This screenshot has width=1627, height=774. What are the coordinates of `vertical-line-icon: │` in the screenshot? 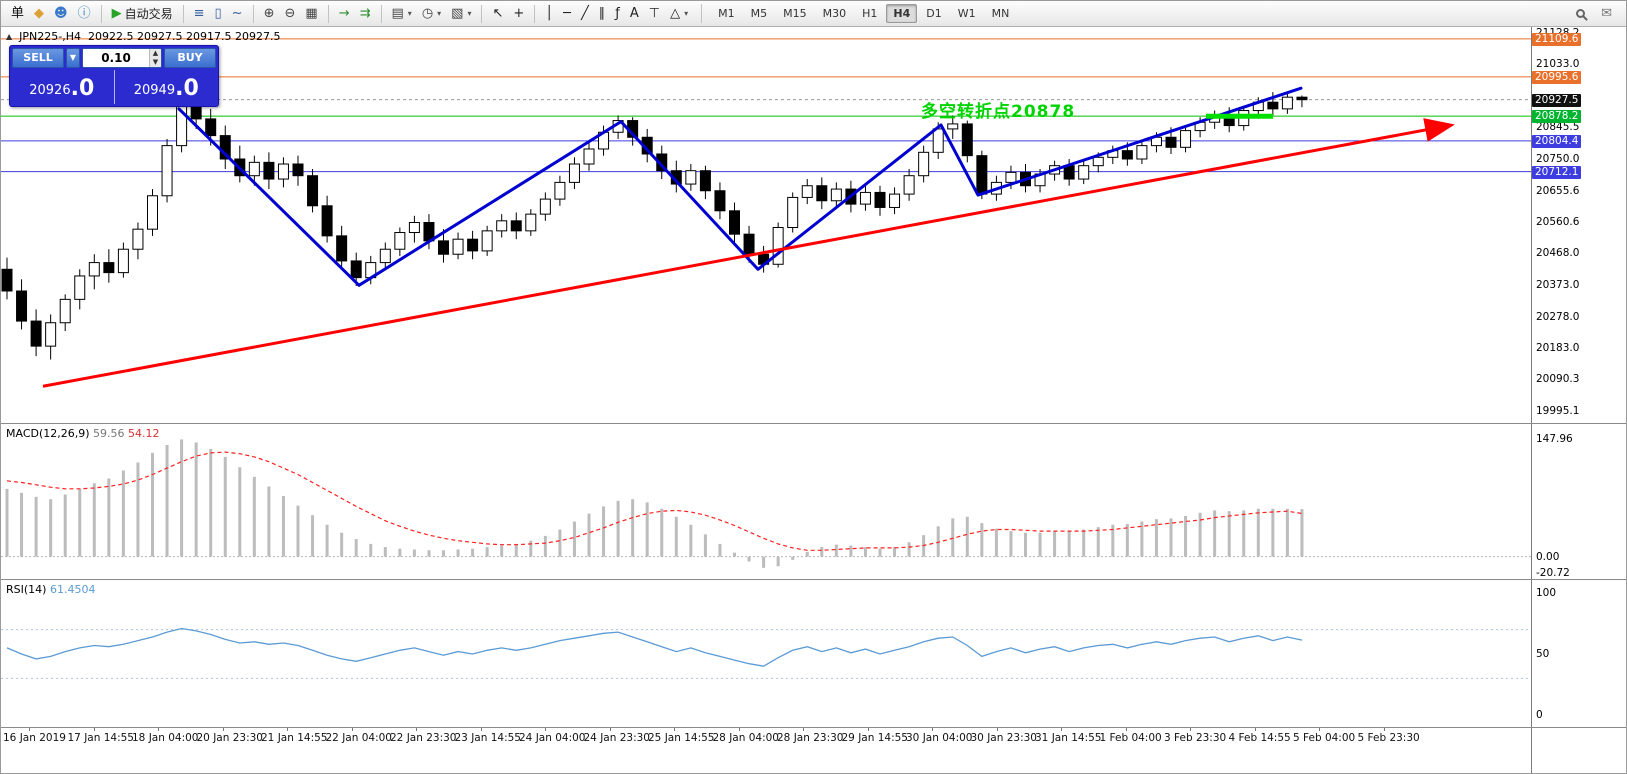 It's located at (549, 13).